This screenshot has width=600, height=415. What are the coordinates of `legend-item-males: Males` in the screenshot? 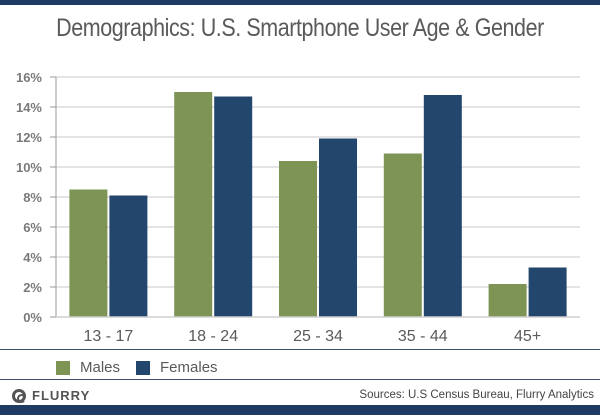 It's located at (88, 367).